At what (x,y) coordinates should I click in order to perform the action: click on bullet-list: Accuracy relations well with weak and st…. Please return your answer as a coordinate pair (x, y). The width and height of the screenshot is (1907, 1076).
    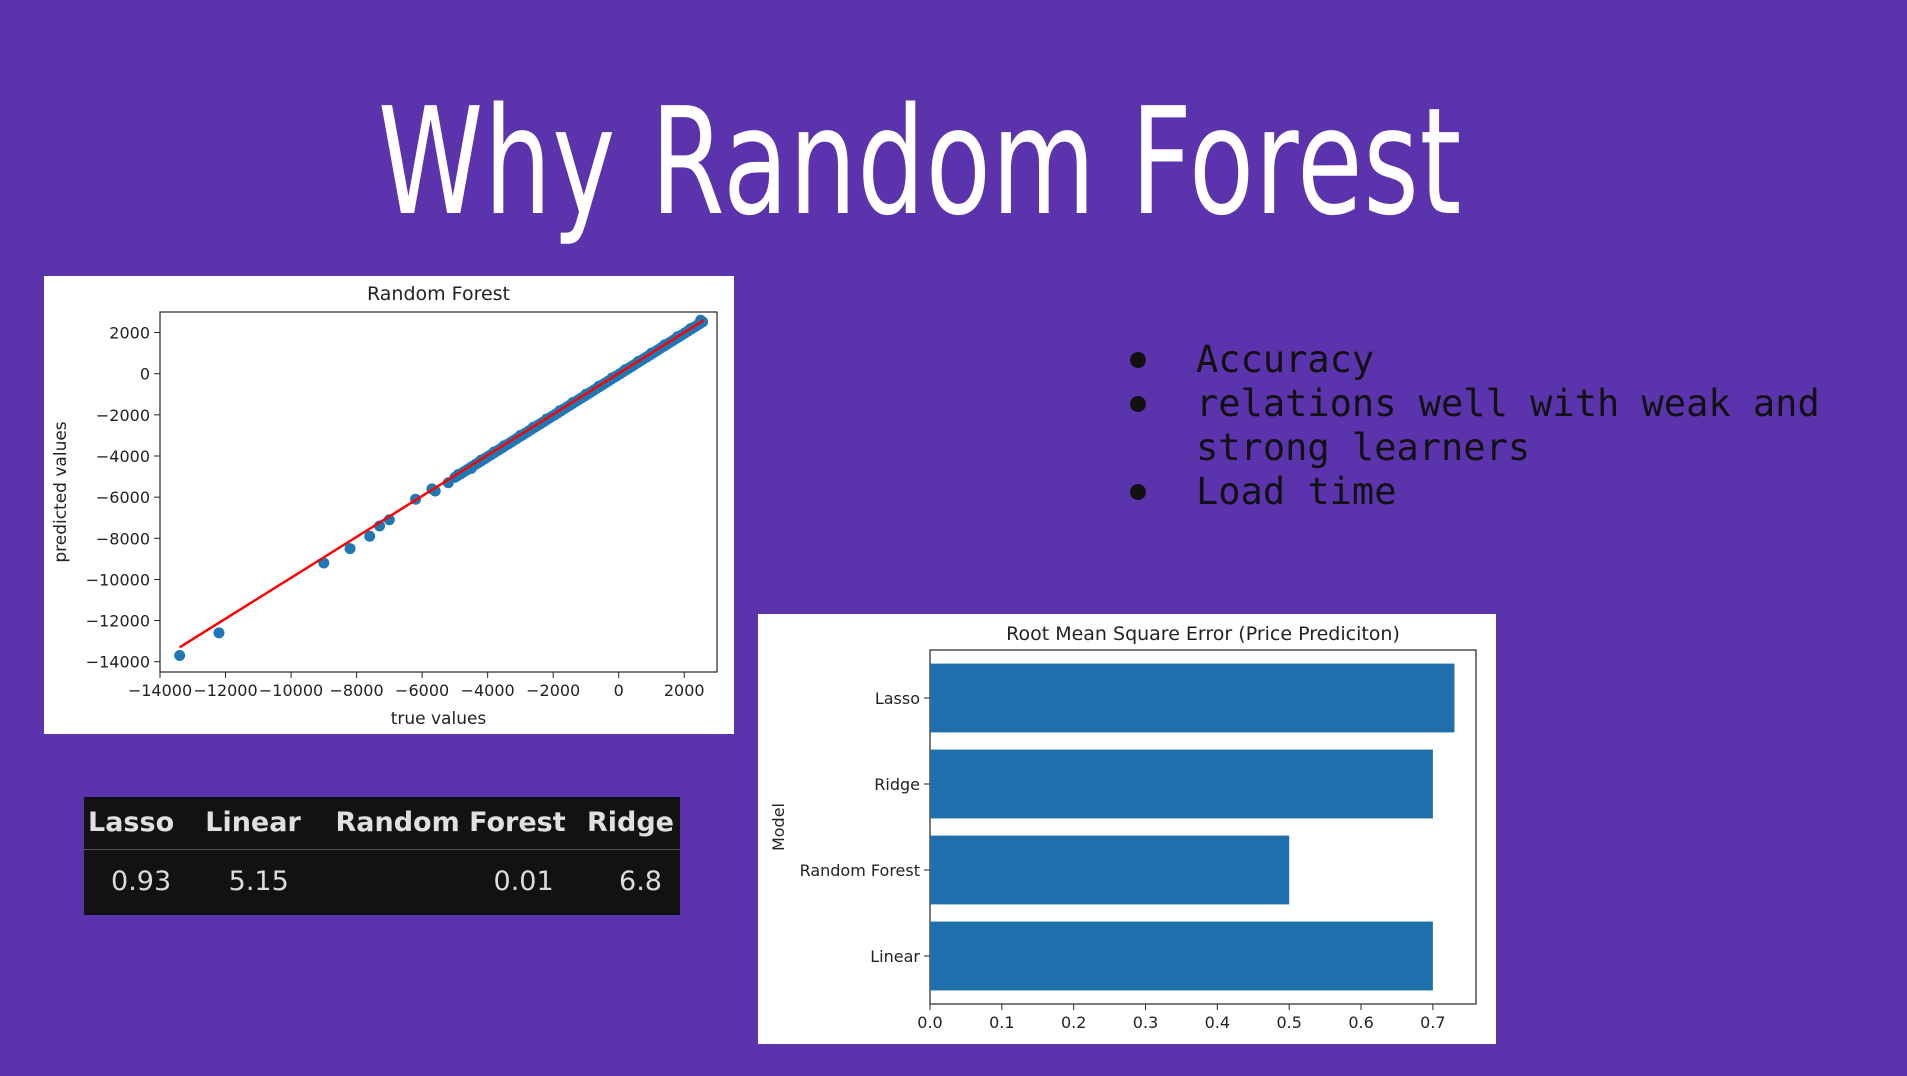
    Looking at the image, I should click on (1500, 426).